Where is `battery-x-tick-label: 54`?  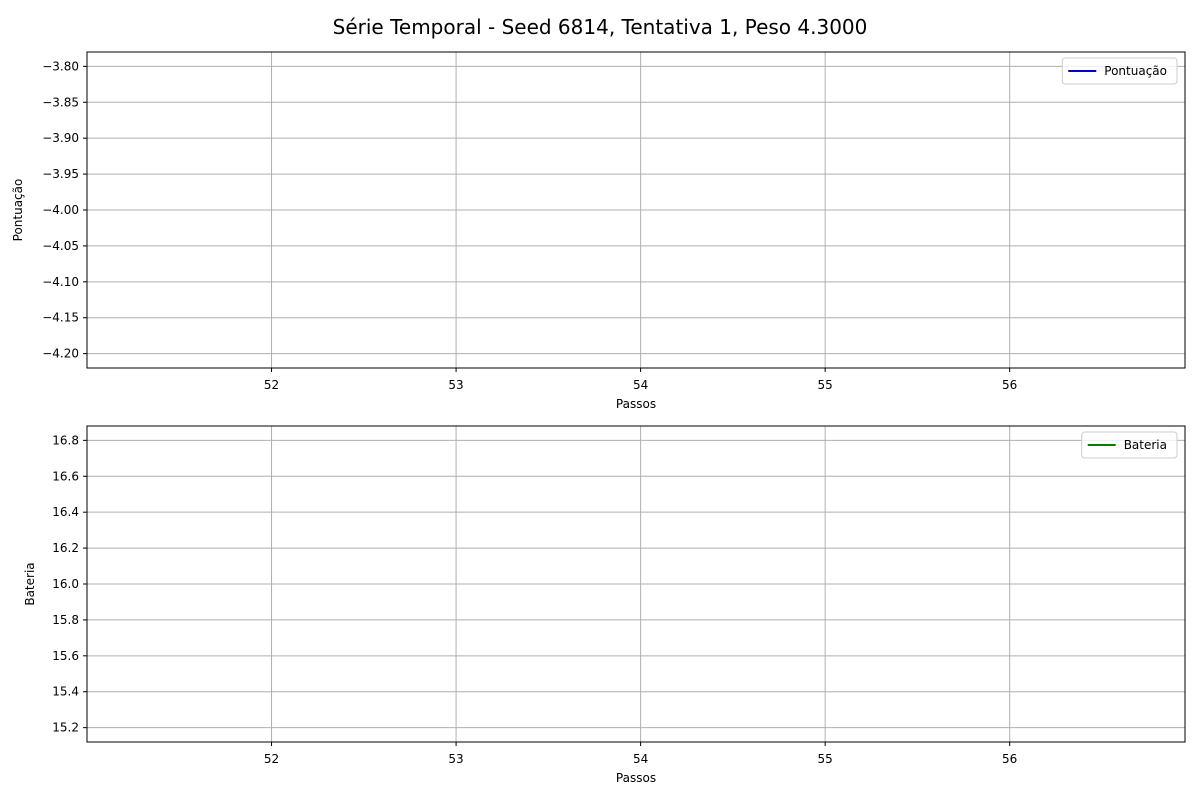 battery-x-tick-label: 54 is located at coordinates (640, 759).